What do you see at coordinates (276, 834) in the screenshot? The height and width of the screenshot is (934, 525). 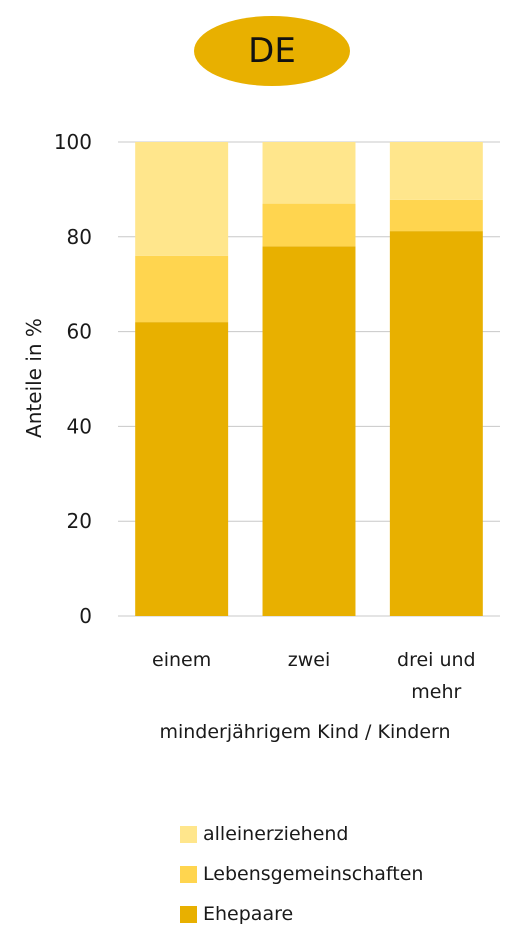 I see `legend-label: alleinerziehend` at bounding box center [276, 834].